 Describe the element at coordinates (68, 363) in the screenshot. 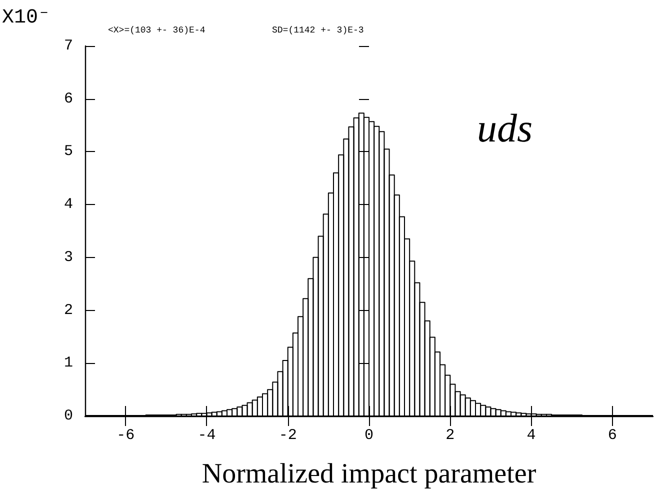

I see `y-tick-label: 1` at that location.